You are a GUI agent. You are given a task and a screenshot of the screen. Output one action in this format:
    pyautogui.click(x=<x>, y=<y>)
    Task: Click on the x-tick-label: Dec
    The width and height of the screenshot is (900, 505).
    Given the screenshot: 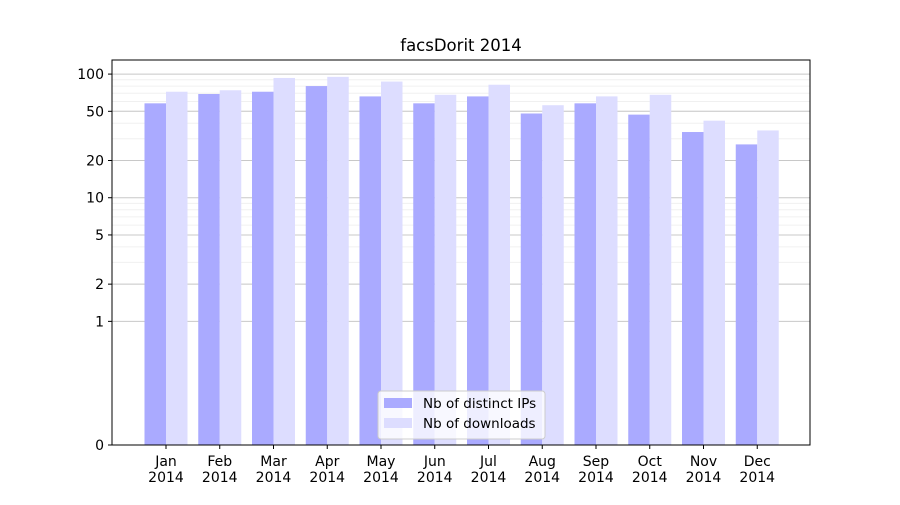 What is the action you would take?
    pyautogui.click(x=757, y=462)
    